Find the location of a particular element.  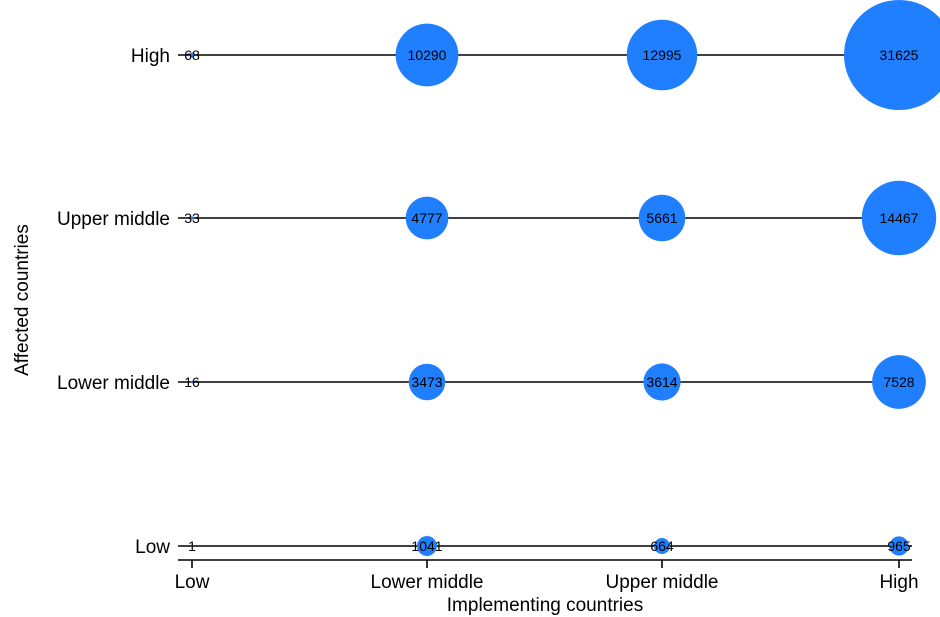

bubble-value-label: 33 is located at coordinates (192, 218).